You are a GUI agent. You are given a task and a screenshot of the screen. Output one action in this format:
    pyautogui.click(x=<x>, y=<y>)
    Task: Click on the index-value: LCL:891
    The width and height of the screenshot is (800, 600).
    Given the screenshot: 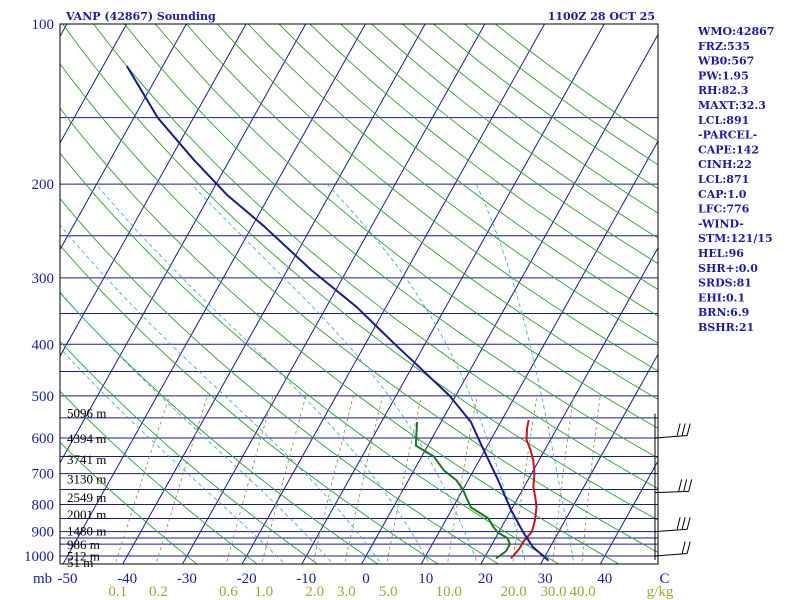 What is the action you would take?
    pyautogui.click(x=723, y=120)
    